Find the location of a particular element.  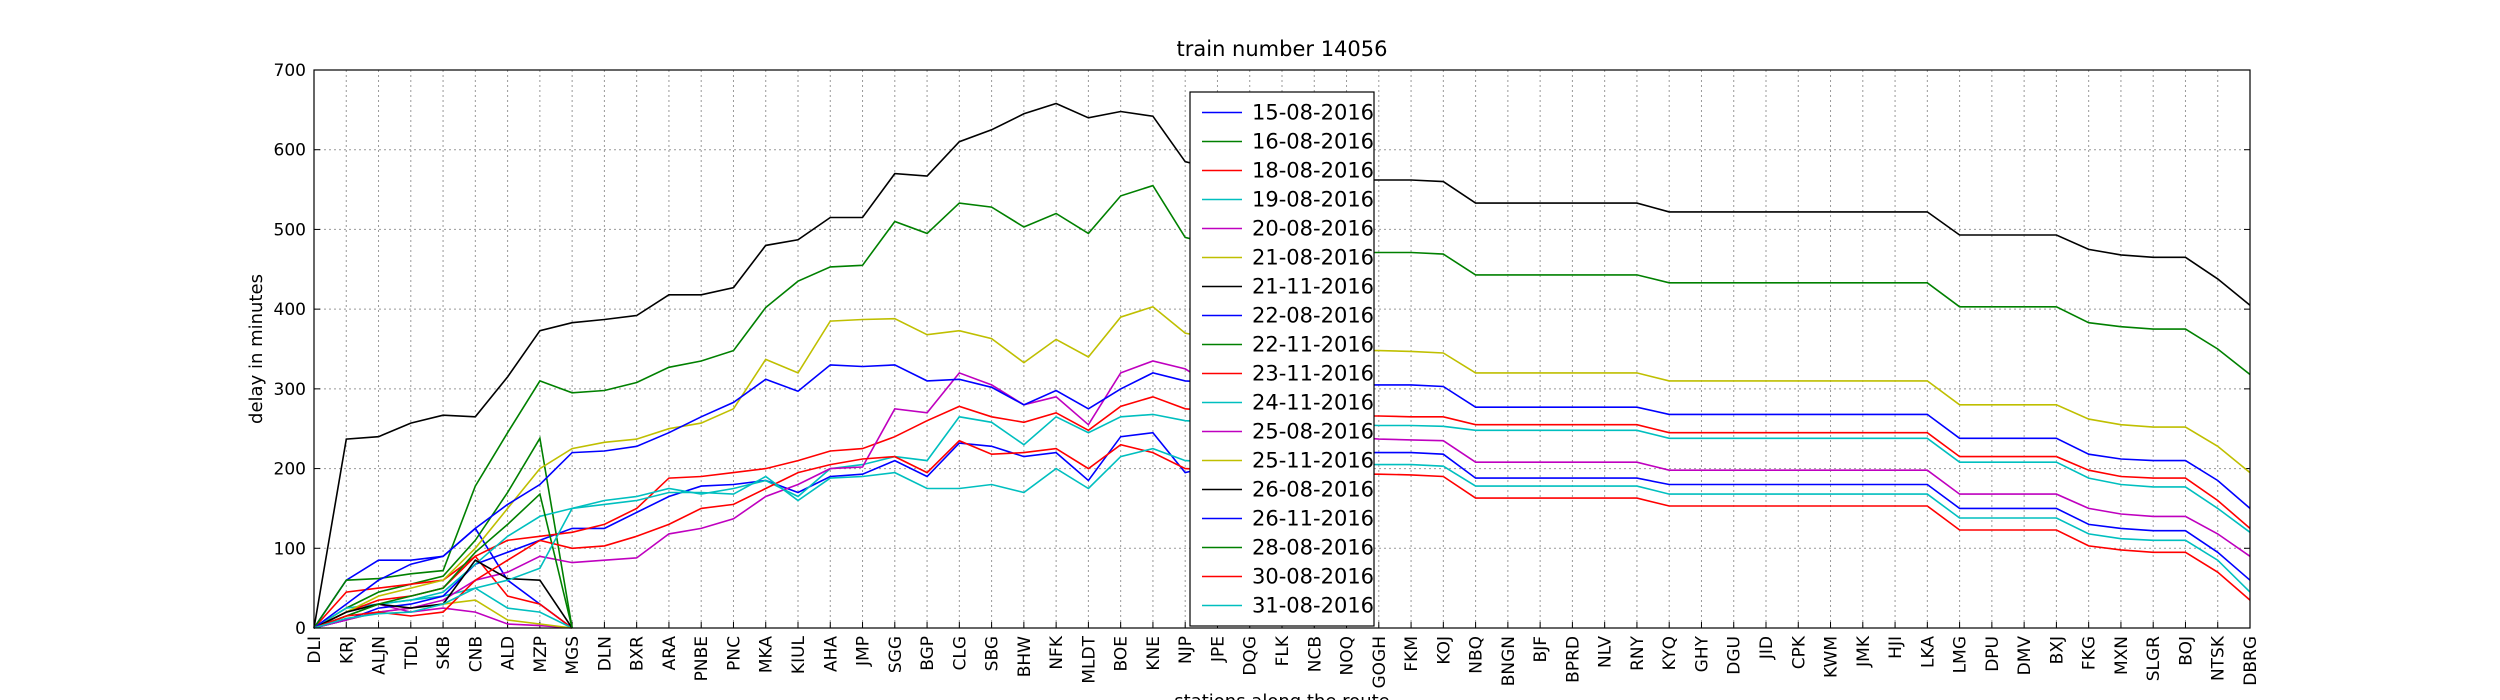

y-tick-label: 400 is located at coordinates (290, 310).